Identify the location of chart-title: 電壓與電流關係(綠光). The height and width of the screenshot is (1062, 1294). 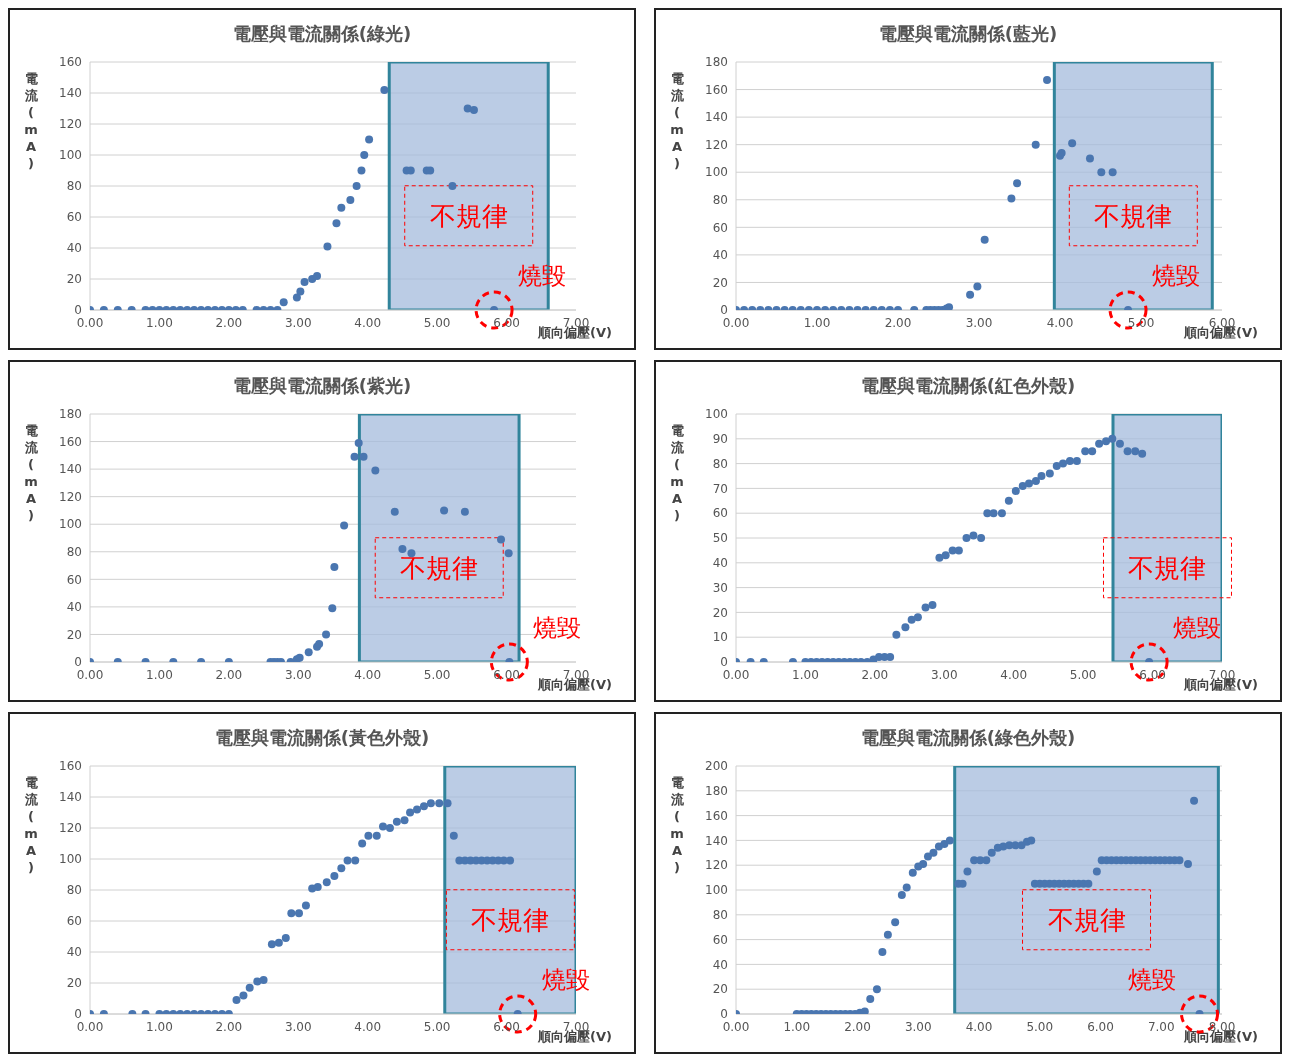
(322, 34).